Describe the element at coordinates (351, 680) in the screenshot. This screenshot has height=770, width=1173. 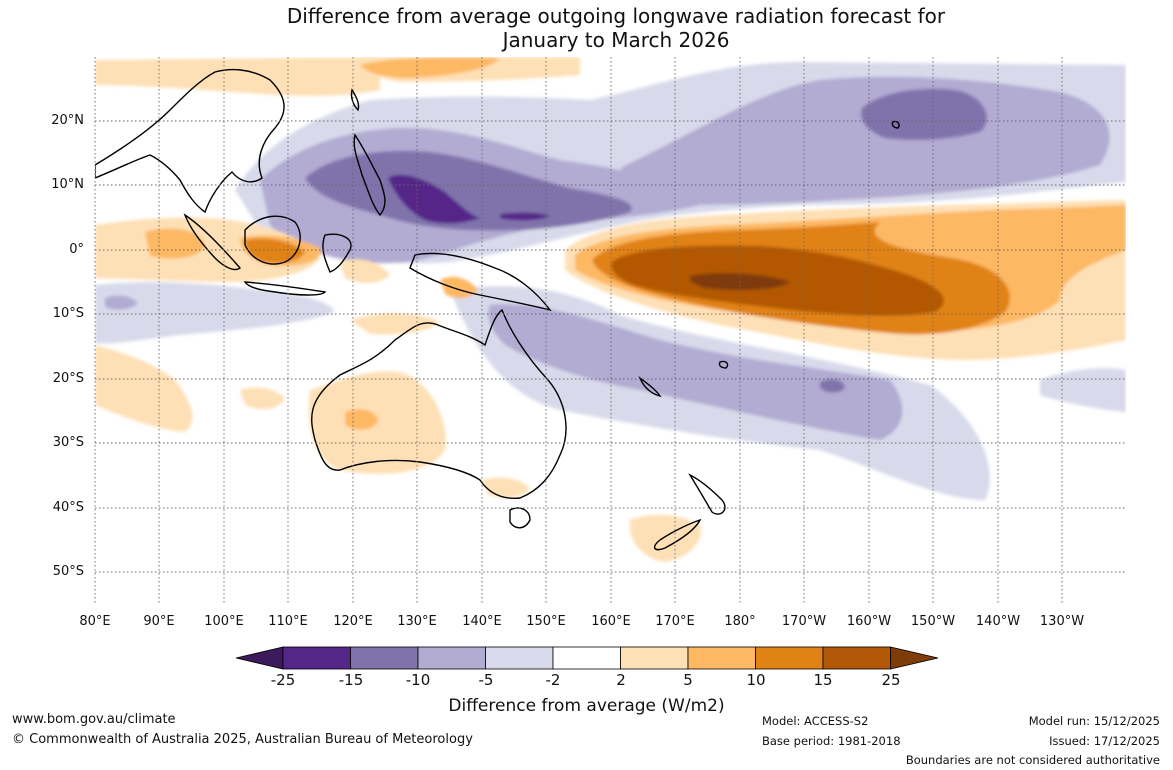
I see `colorbar-tick-label: -15` at that location.